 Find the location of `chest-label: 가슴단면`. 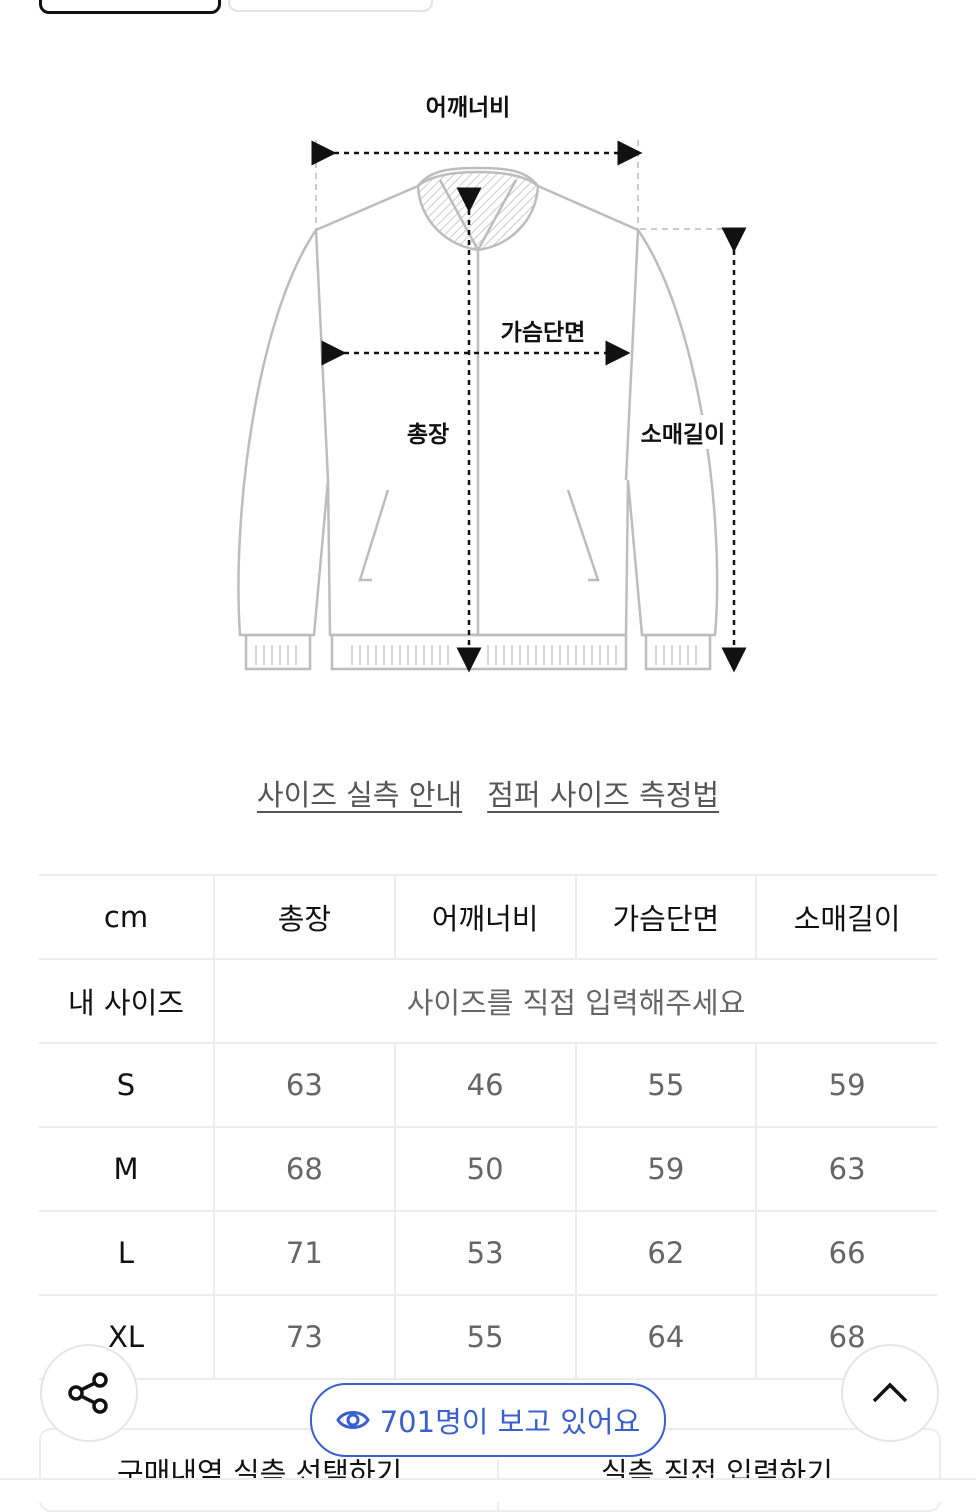

chest-label: 가슴단면 is located at coordinates (543, 333).